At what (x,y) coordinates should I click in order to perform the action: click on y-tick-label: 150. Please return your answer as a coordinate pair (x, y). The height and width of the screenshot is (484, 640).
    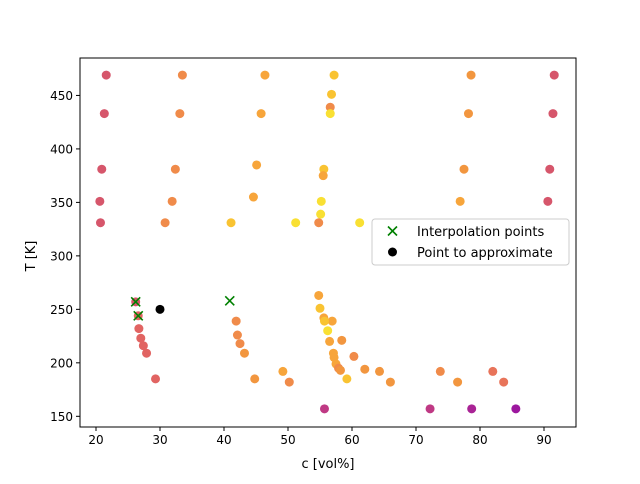
    Looking at the image, I should click on (61, 417).